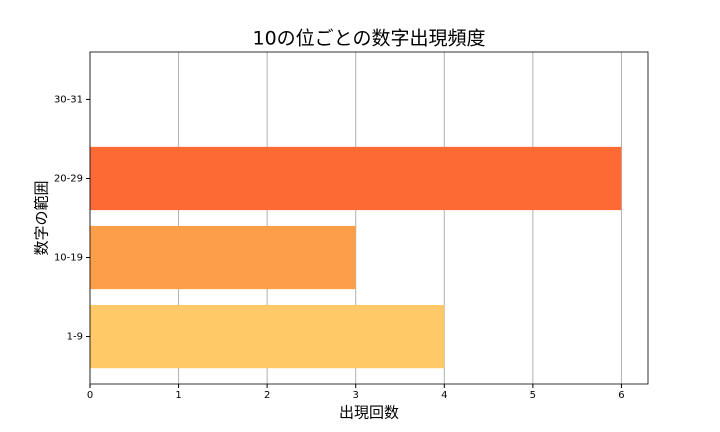  Describe the element at coordinates (356, 395) in the screenshot. I see `x-tick-label: 3` at that location.